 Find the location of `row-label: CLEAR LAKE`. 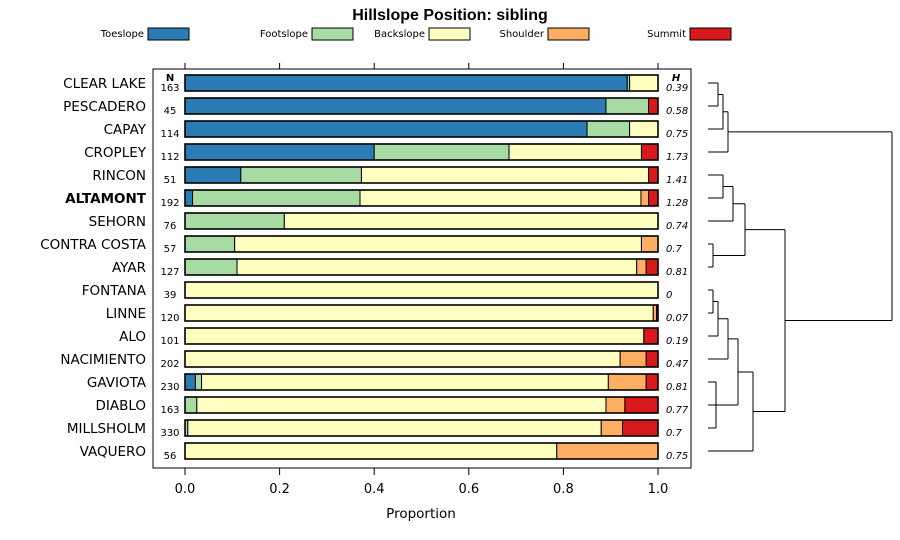

row-label: CLEAR LAKE is located at coordinates (104, 84).